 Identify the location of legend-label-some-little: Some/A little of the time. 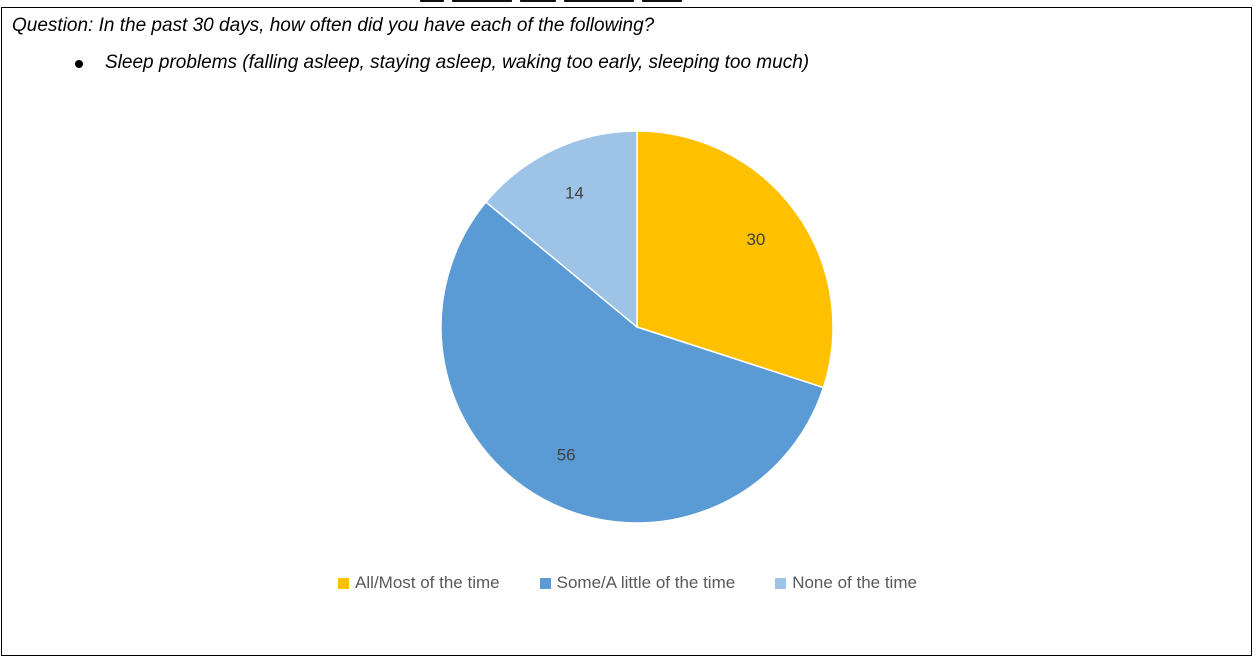
(646, 582).